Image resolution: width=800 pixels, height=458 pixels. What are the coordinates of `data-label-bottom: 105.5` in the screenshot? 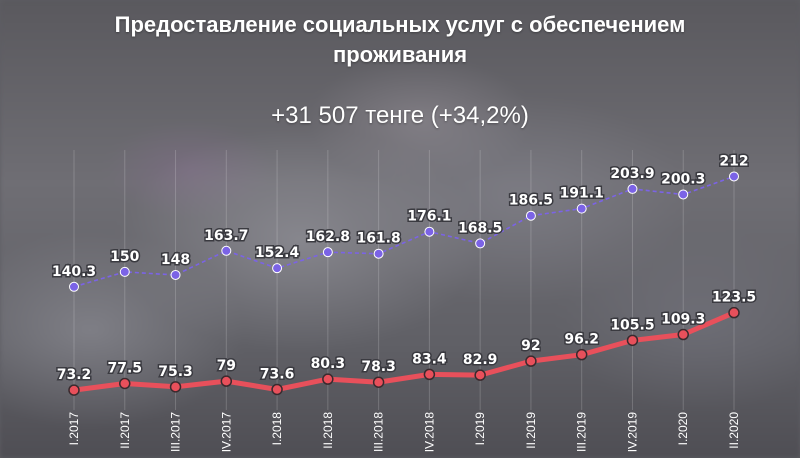 It's located at (632, 325).